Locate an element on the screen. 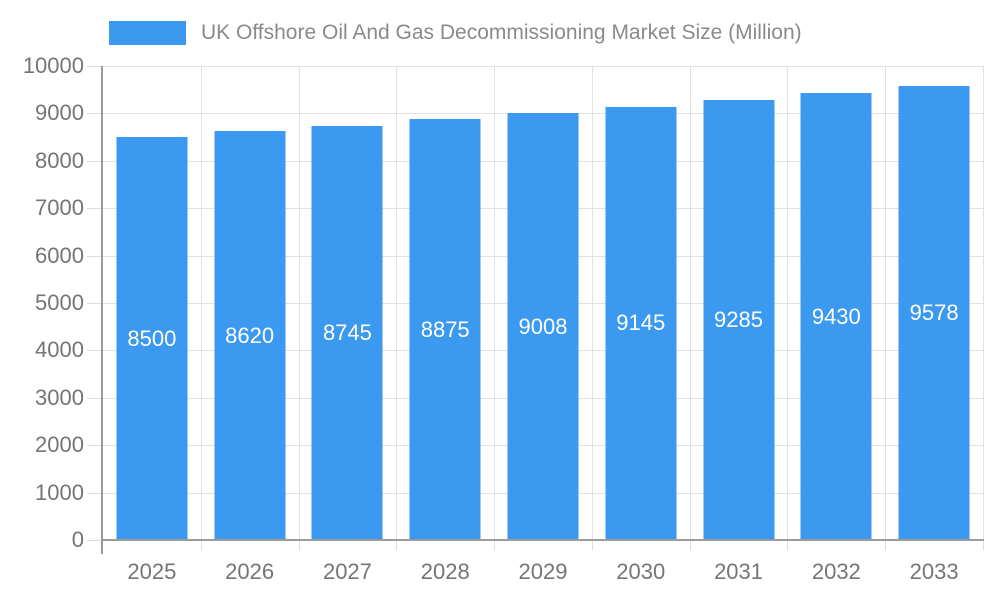 The width and height of the screenshot is (1000, 600). bar-value-label: 8745 is located at coordinates (347, 332).